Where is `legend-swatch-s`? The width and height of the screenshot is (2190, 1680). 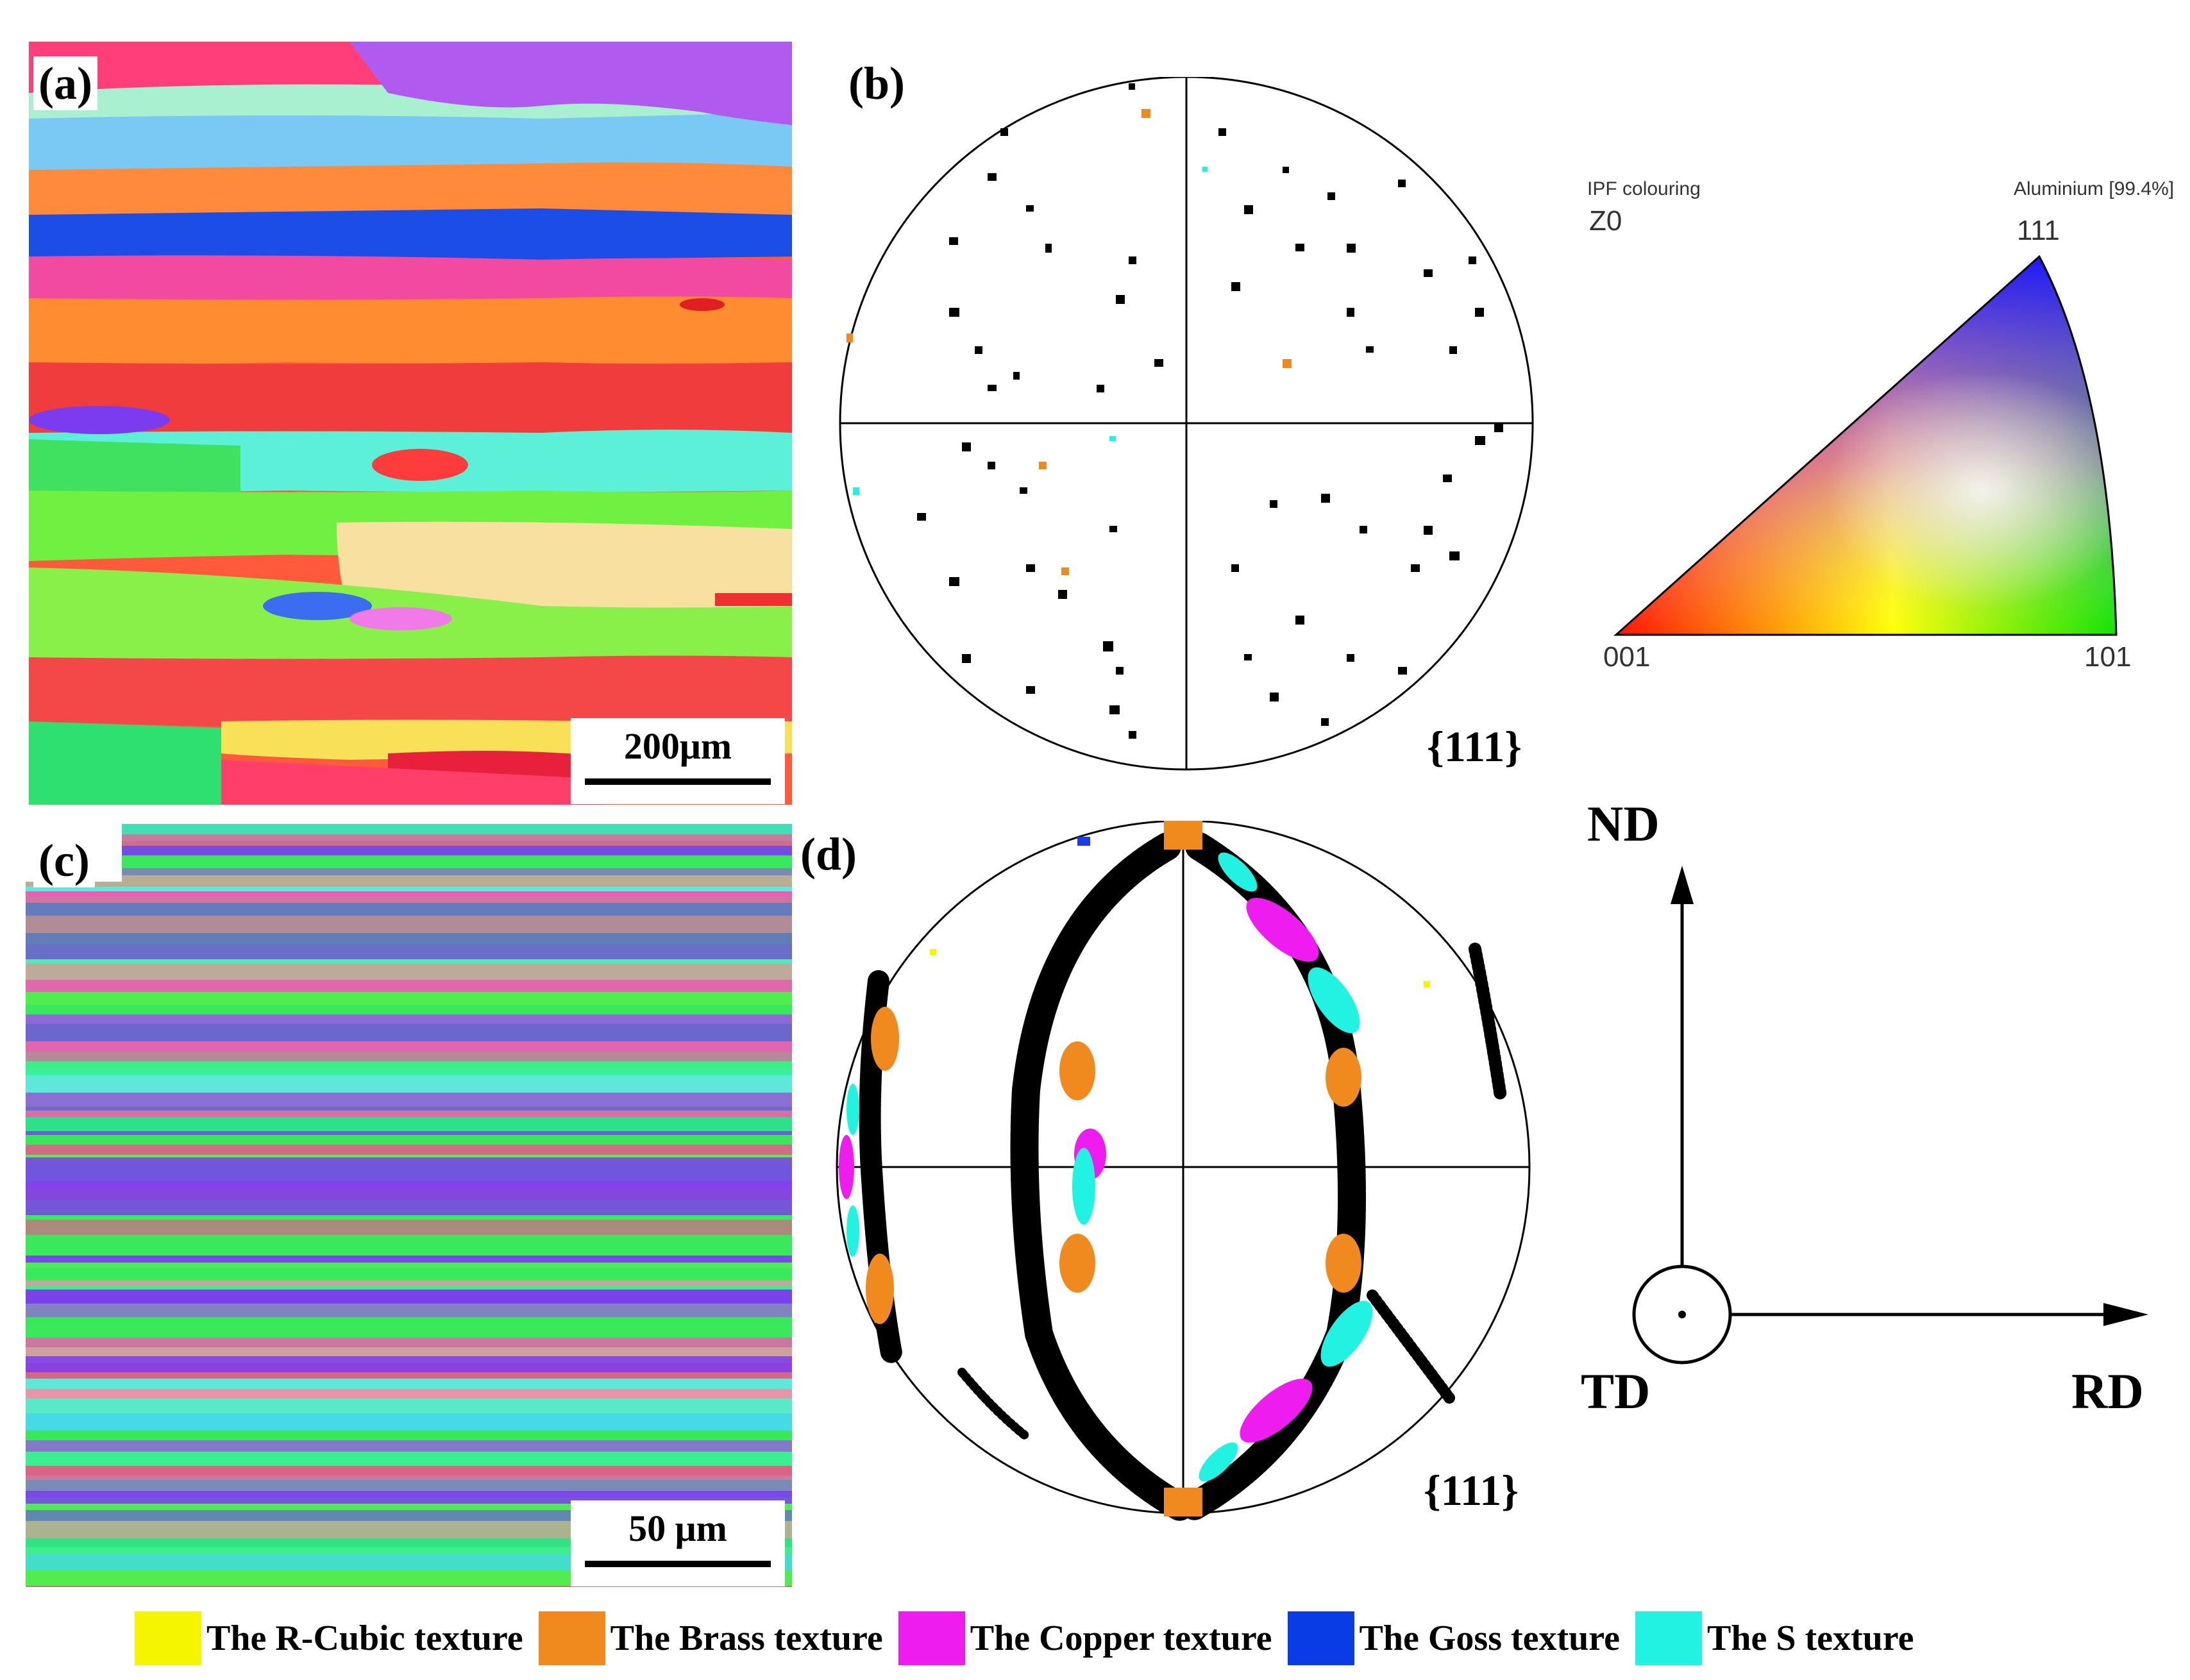
legend-swatch-s is located at coordinates (1669, 1638).